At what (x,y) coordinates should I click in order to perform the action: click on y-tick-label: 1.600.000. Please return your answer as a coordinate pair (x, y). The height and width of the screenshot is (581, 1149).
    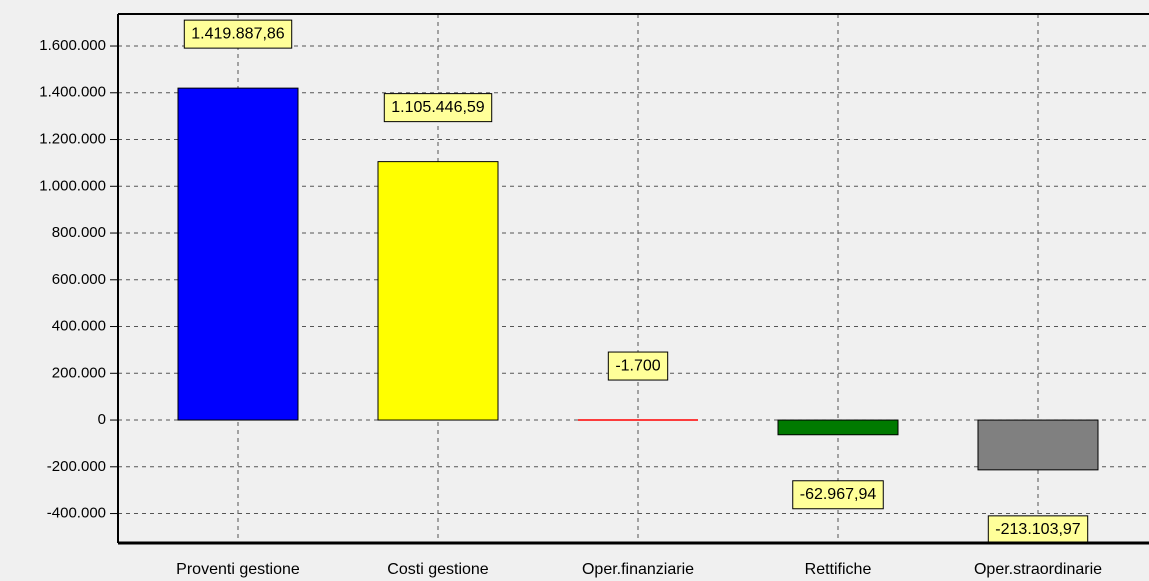
    Looking at the image, I should click on (72, 45).